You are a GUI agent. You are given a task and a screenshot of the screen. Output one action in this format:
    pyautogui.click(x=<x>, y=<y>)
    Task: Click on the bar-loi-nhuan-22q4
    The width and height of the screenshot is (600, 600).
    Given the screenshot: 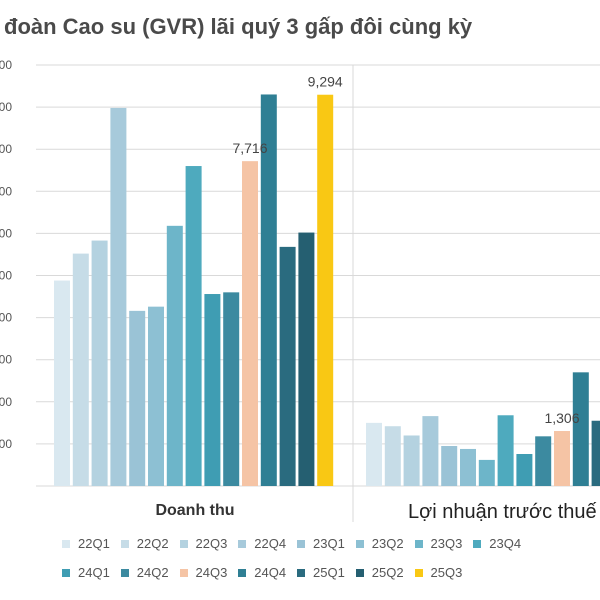 What is the action you would take?
    pyautogui.click(x=430, y=451)
    